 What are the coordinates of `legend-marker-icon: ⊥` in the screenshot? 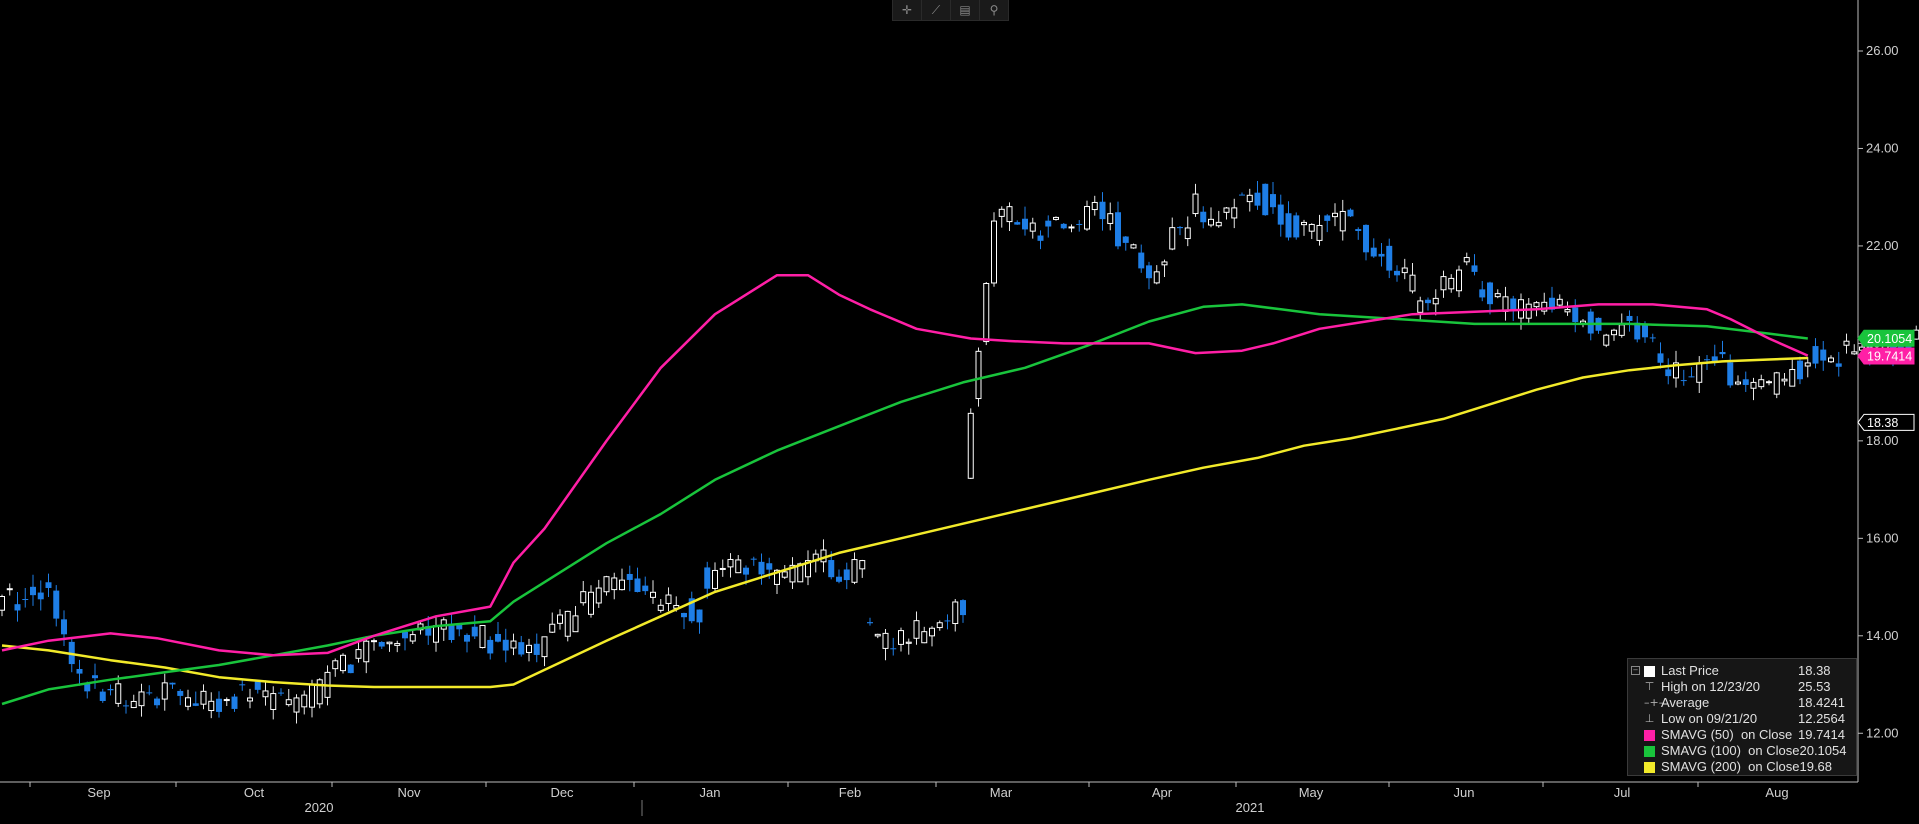 It's located at (1649, 718).